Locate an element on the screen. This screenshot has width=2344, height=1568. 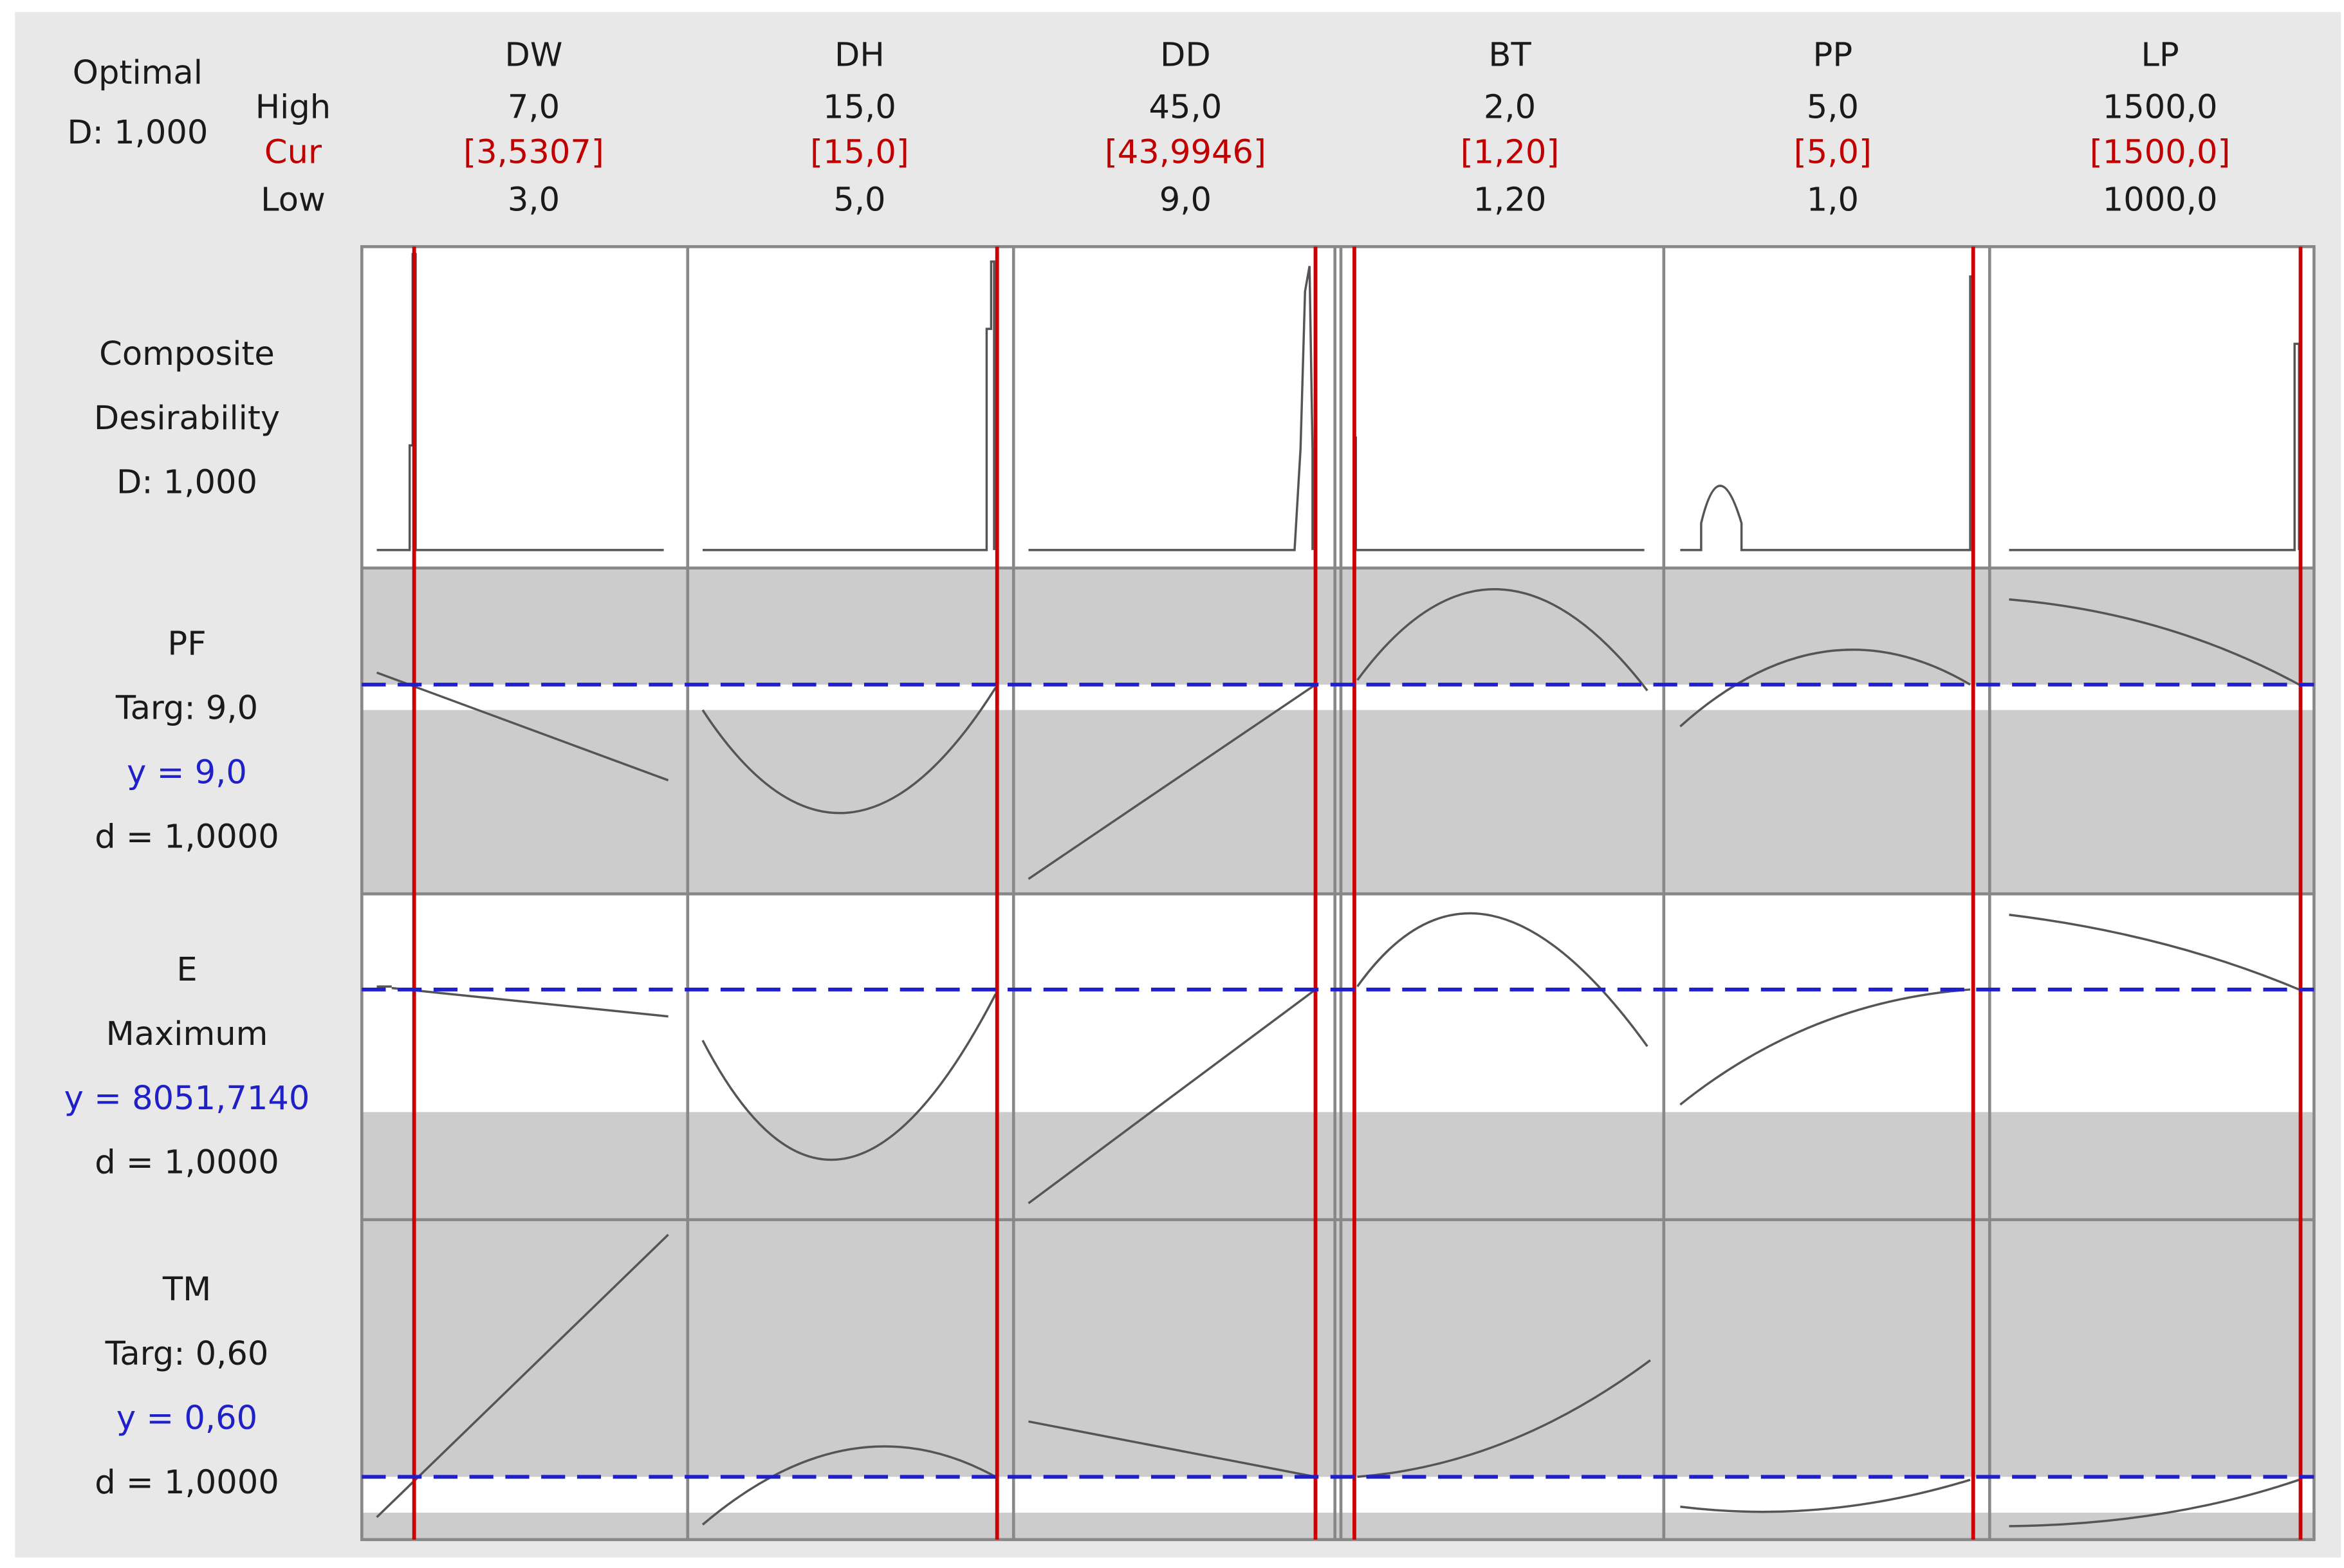
factor-cur: [43,9946] is located at coordinates (1185, 152).